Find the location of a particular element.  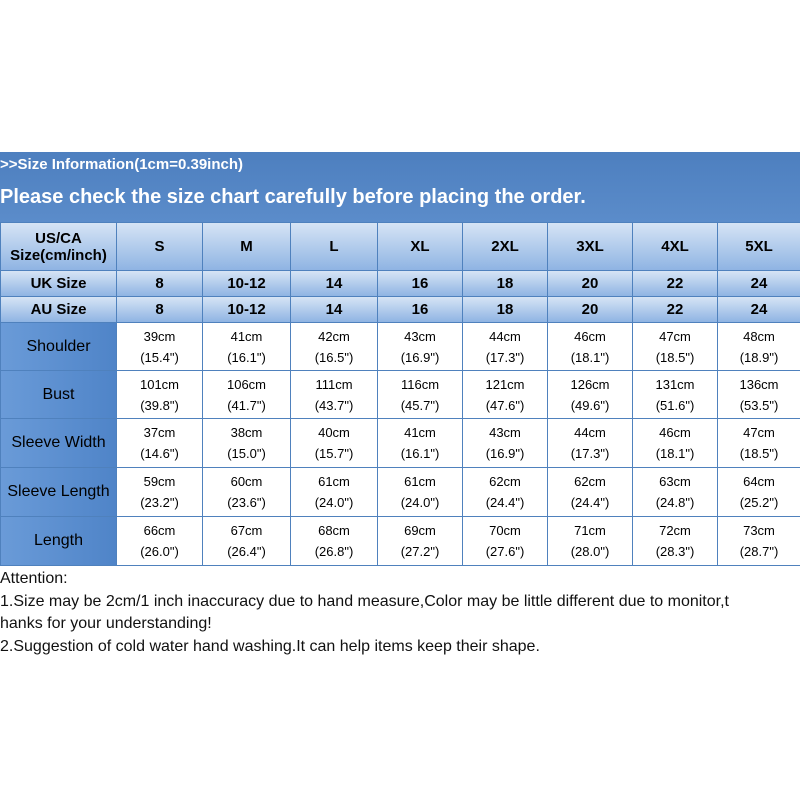

inch-value: (39.8") is located at coordinates (159, 405).